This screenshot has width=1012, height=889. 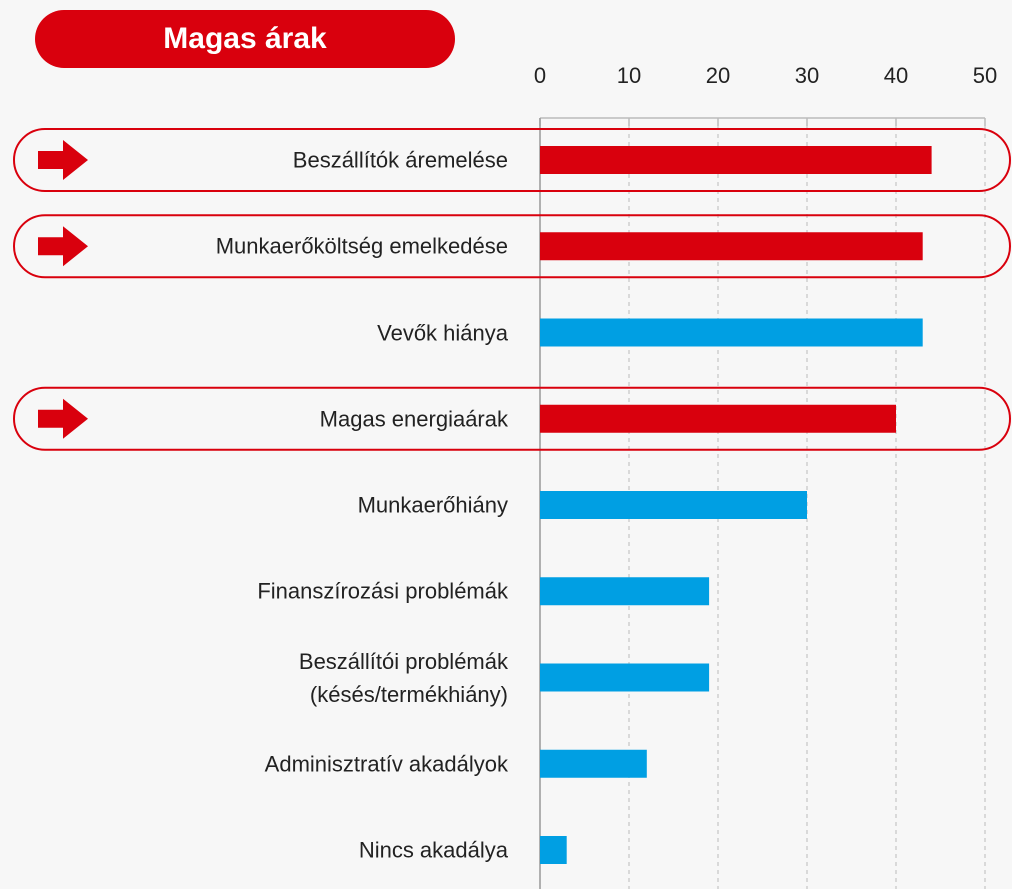 I want to click on y-tick-label: Beszállítók áremelése, so click(x=400, y=160).